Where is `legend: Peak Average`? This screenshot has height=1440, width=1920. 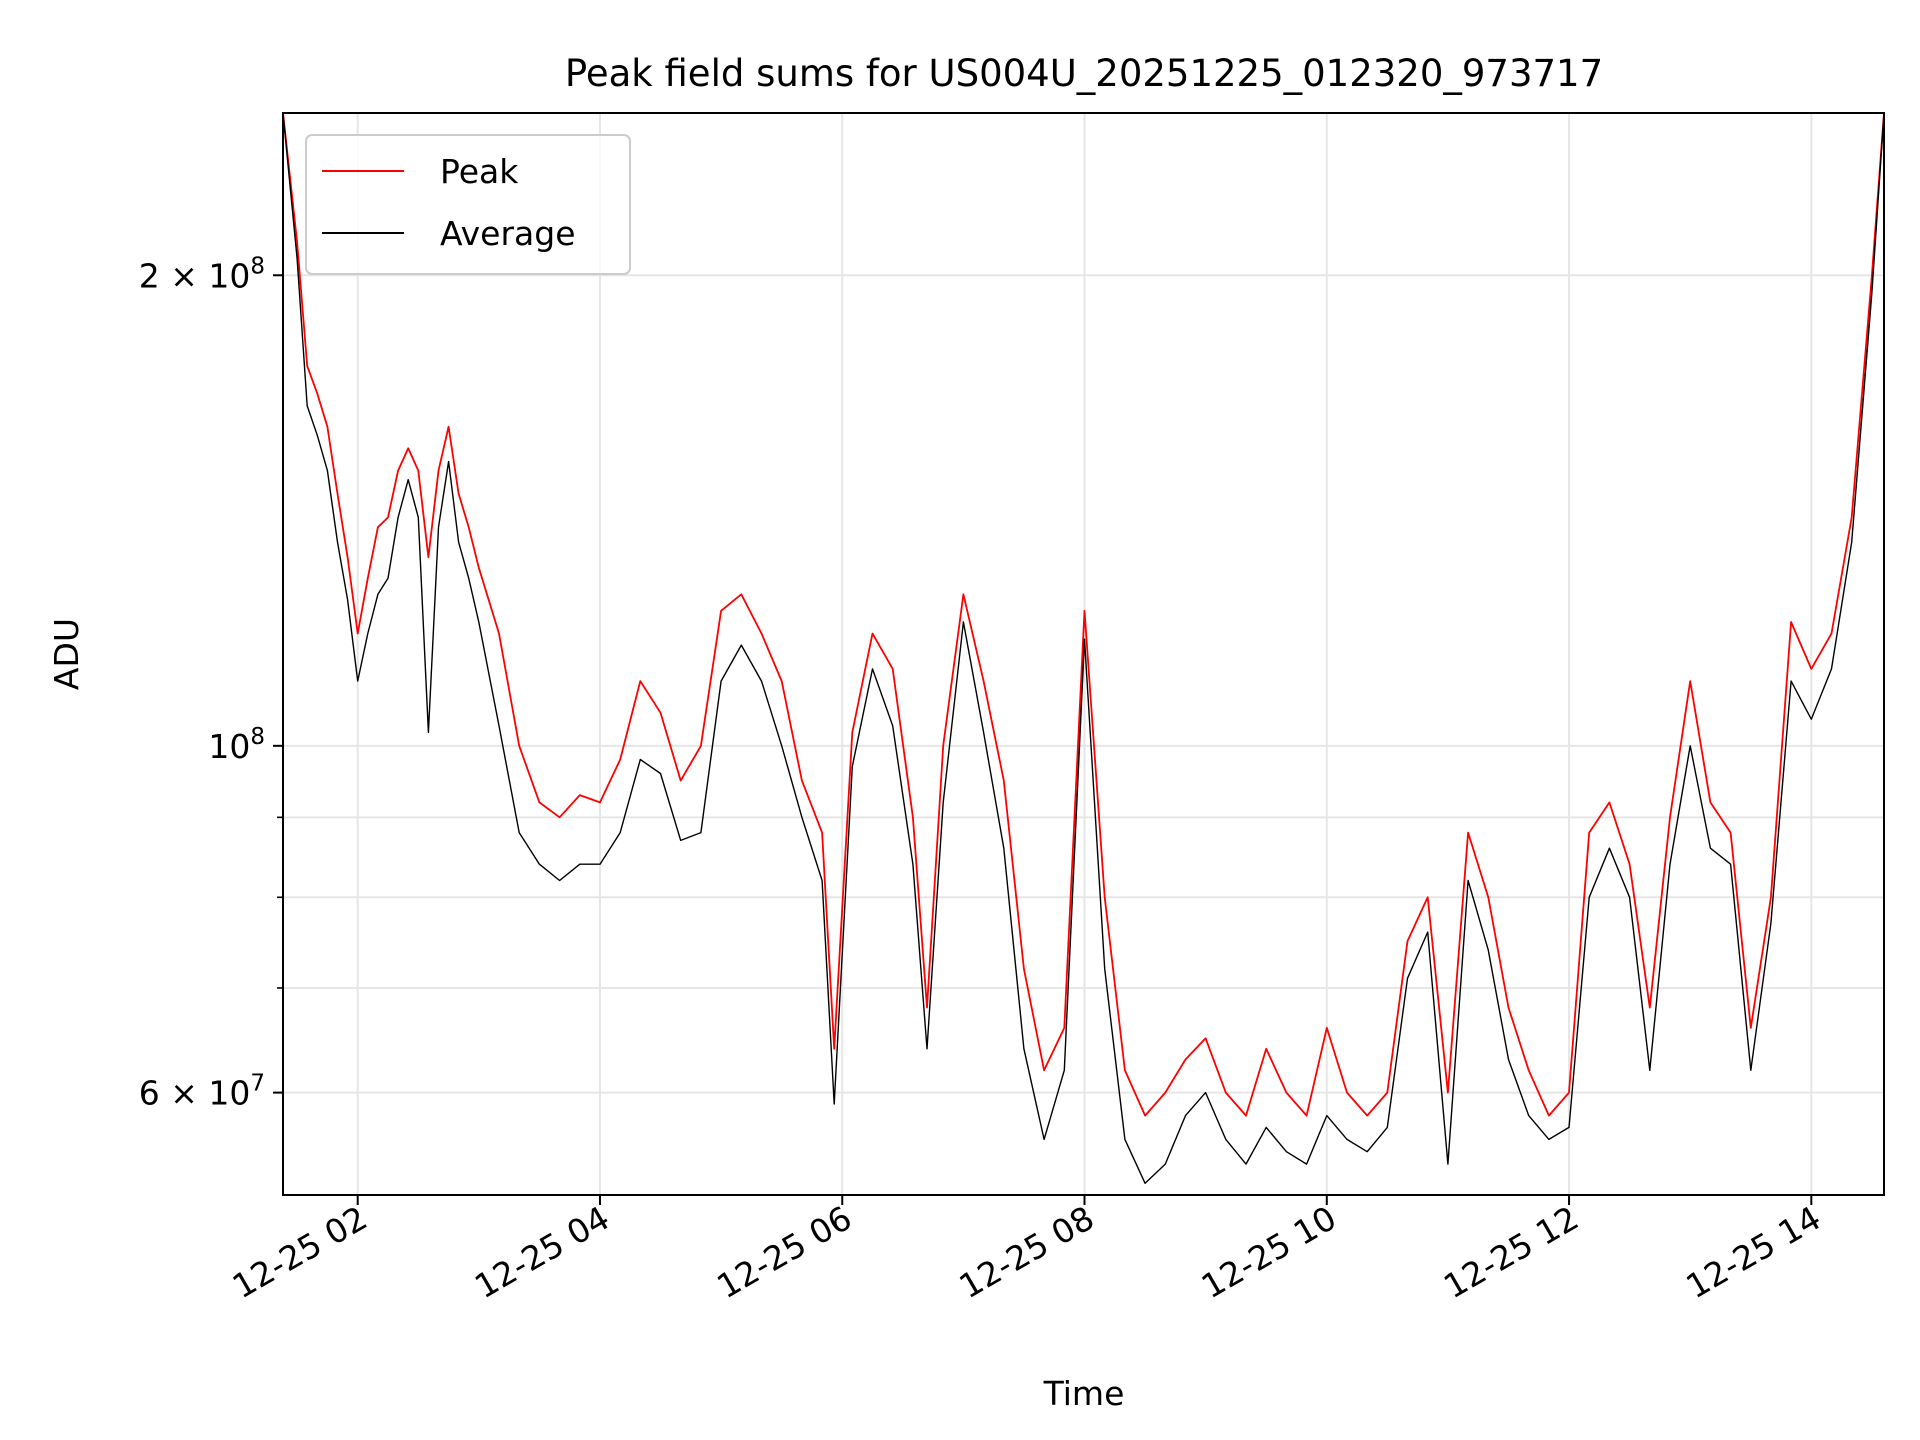 legend: Peak Average is located at coordinates (468, 204).